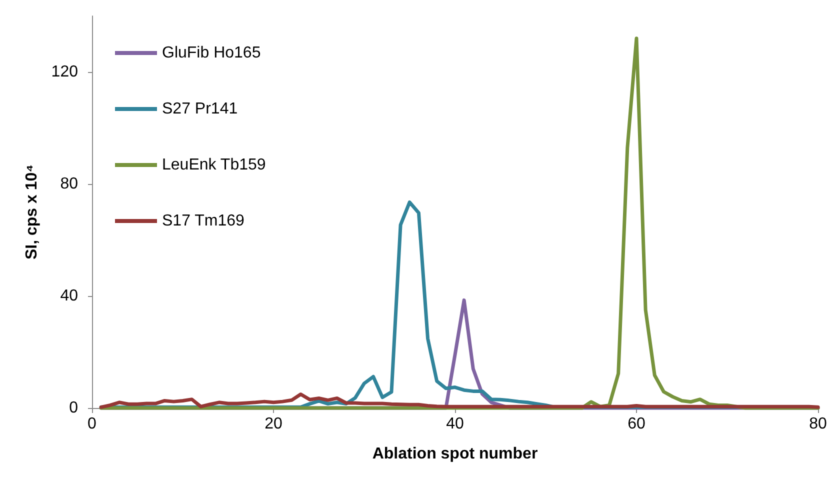 The height and width of the screenshot is (478, 831). Describe the element at coordinates (69, 296) in the screenshot. I see `y-tick-label: 40` at that location.